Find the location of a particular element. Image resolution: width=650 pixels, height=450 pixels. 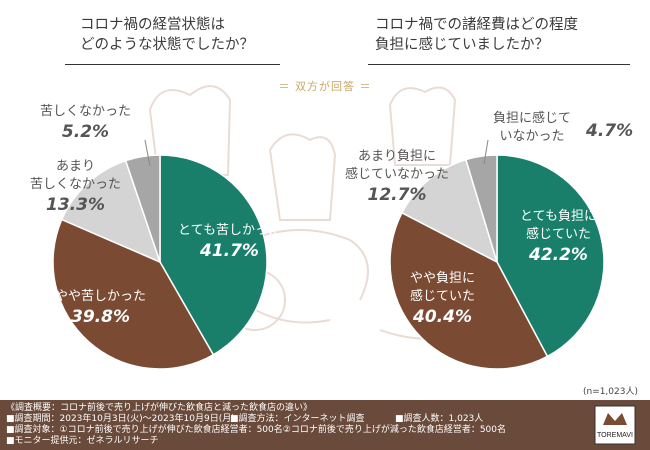

slice-percent: 4.7% is located at coordinates (610, 131).